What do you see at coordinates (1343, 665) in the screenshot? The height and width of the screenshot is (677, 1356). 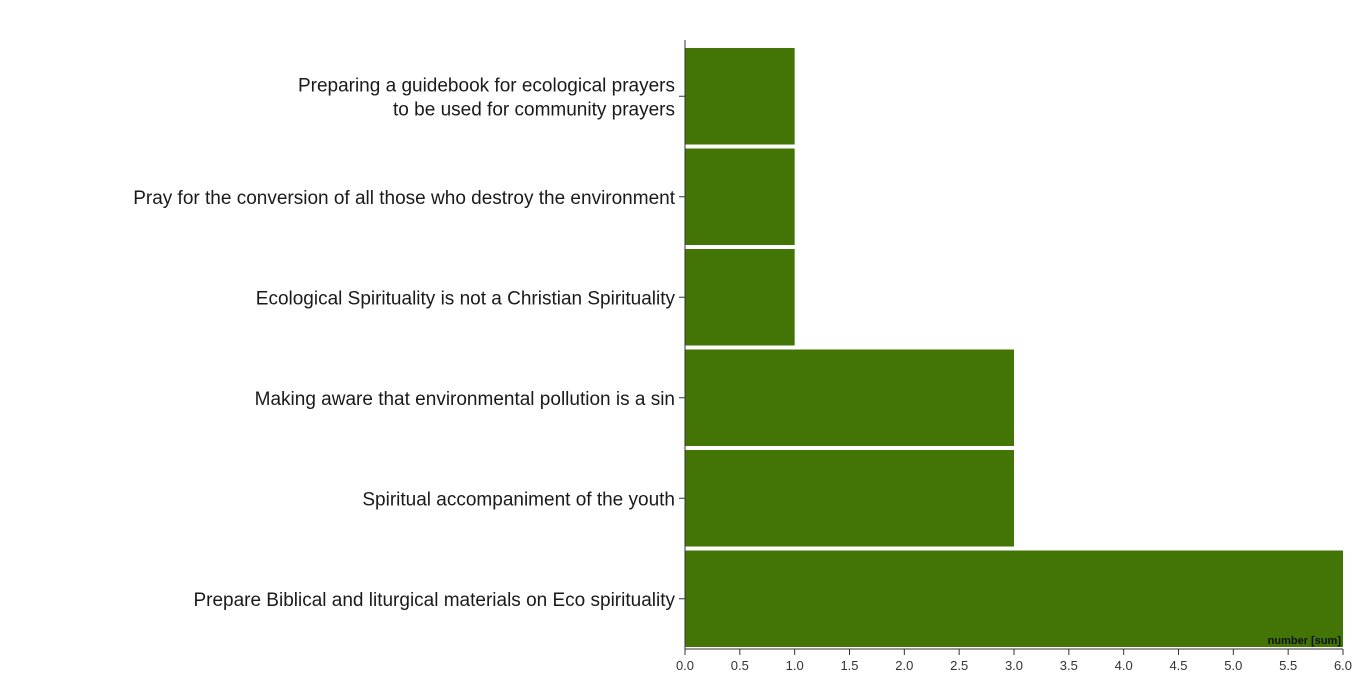 I see `x-tick-label: 6.0` at bounding box center [1343, 665].